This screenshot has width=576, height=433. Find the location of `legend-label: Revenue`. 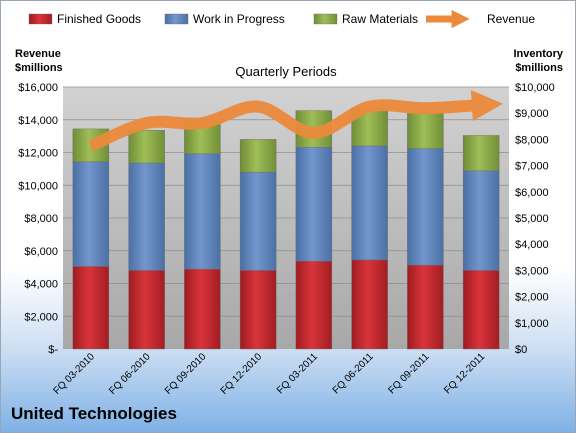

legend-label: Revenue is located at coordinates (511, 19).